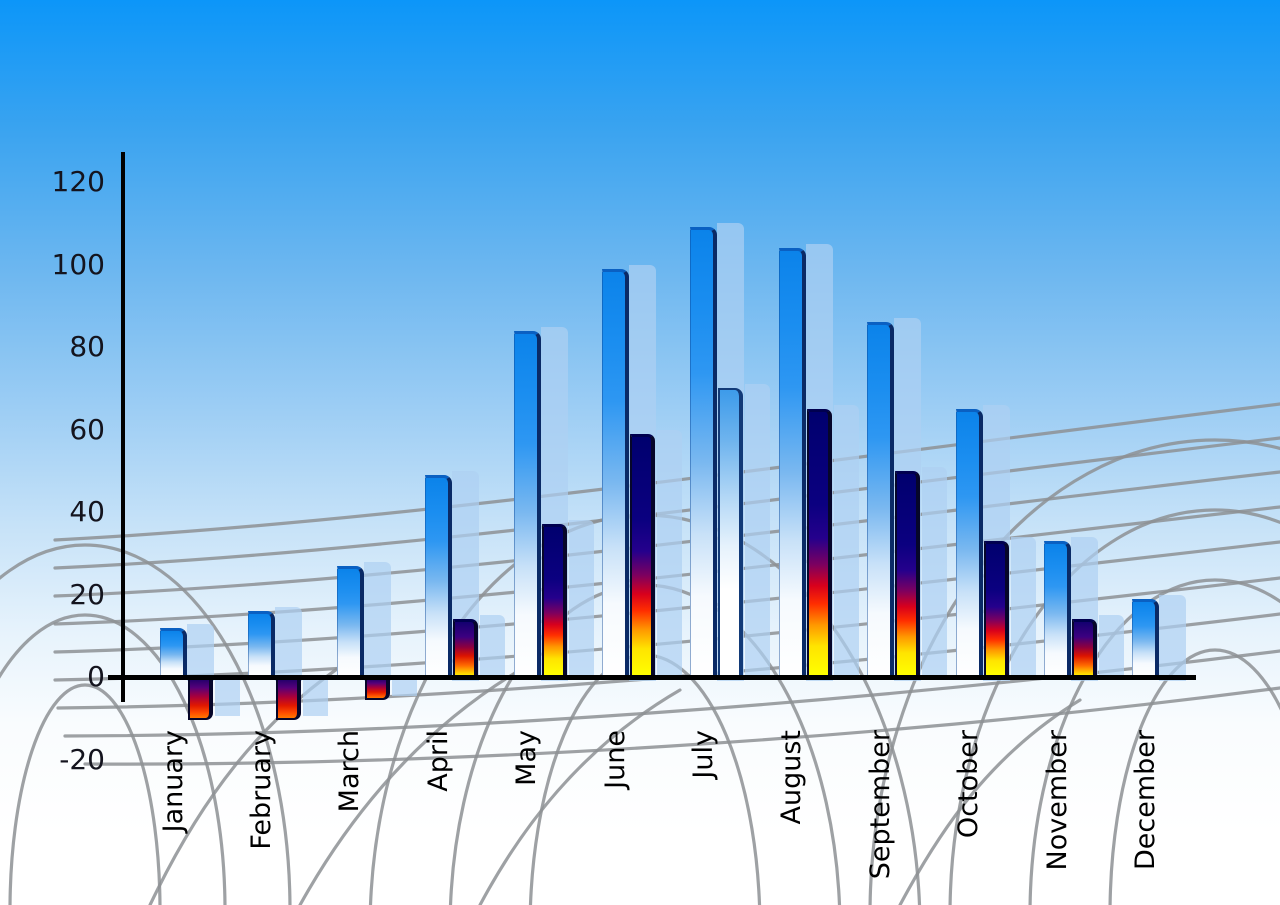 The width and height of the screenshot is (1280, 905). I want to click on y-tick-label: 120, so click(78, 181).